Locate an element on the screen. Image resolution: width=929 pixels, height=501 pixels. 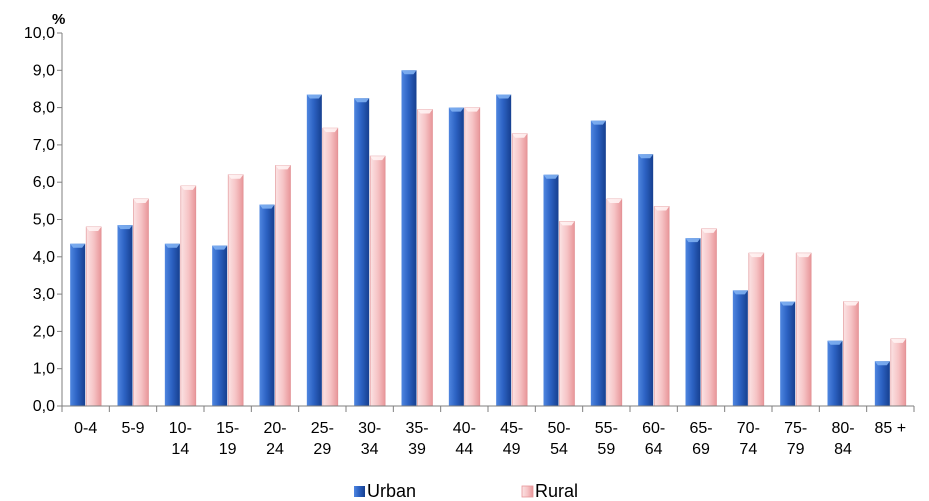
legend-swatch-urban is located at coordinates (359, 491).